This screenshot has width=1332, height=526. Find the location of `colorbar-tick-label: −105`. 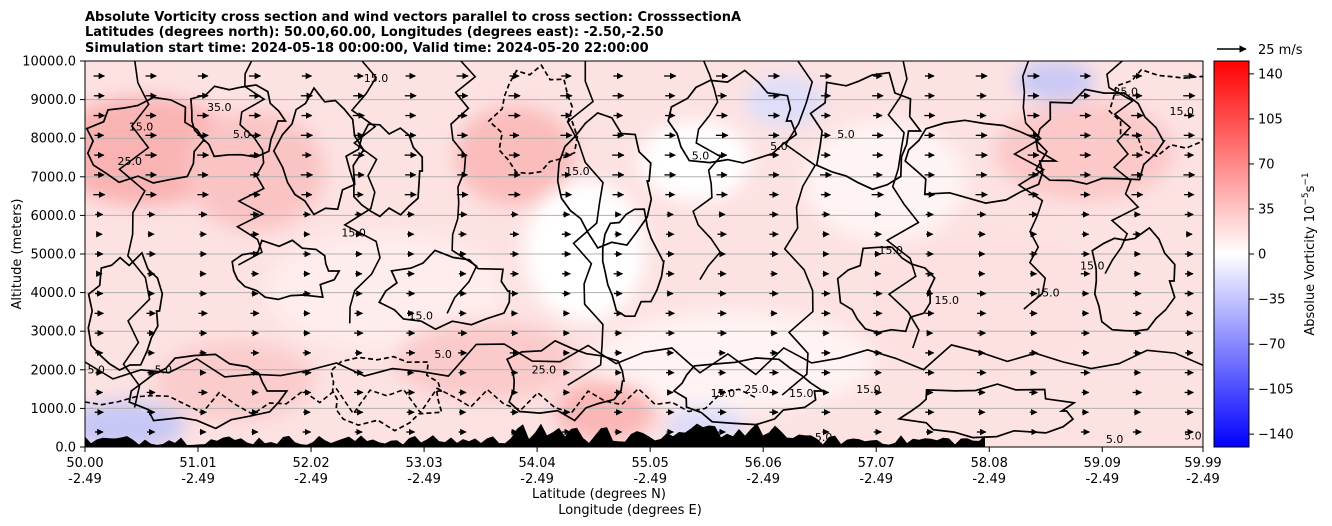

colorbar-tick-label: −105 is located at coordinates (1276, 390).